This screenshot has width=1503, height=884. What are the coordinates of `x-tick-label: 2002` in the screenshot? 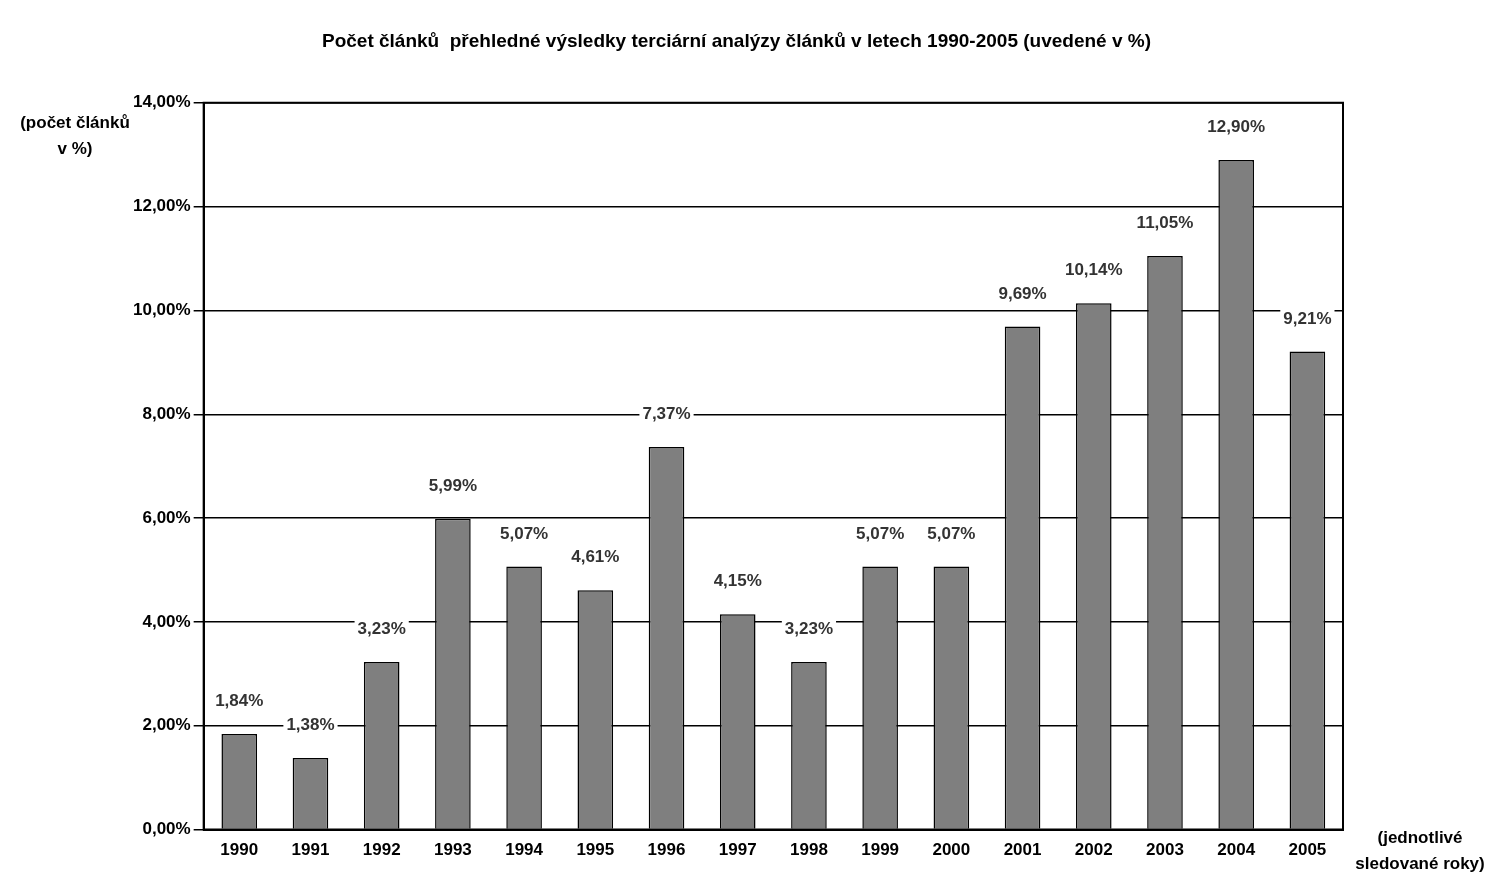 It's located at (1093, 850).